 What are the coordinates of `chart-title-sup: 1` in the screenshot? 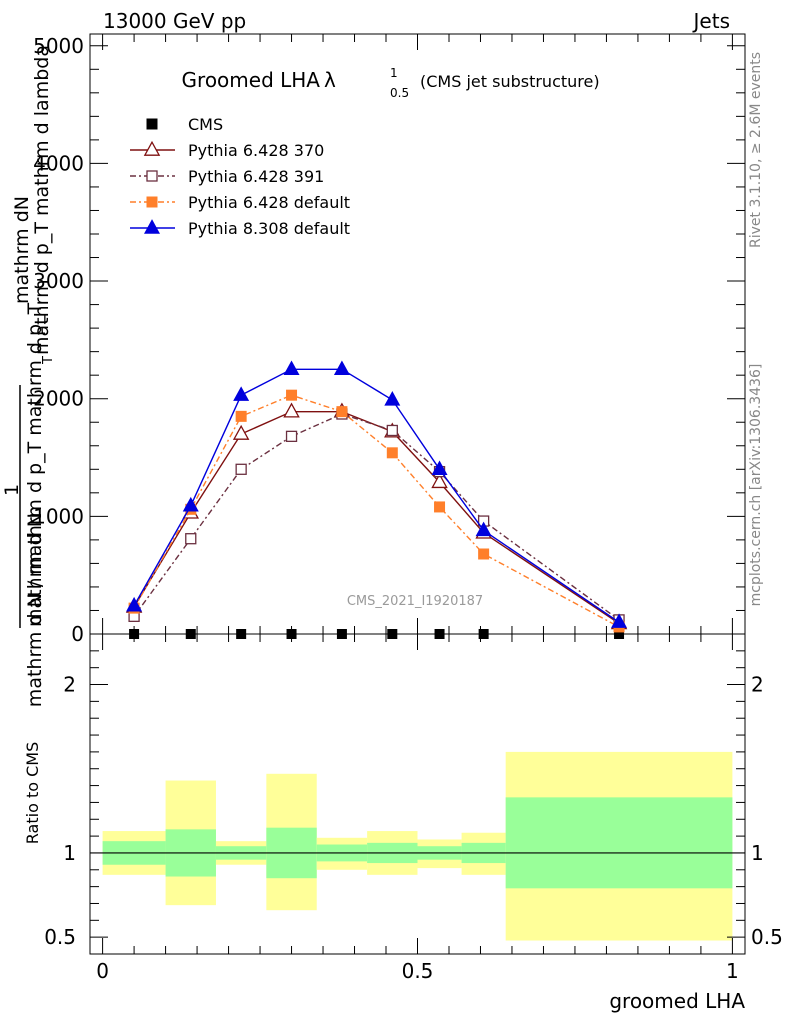 It's located at (394, 73).